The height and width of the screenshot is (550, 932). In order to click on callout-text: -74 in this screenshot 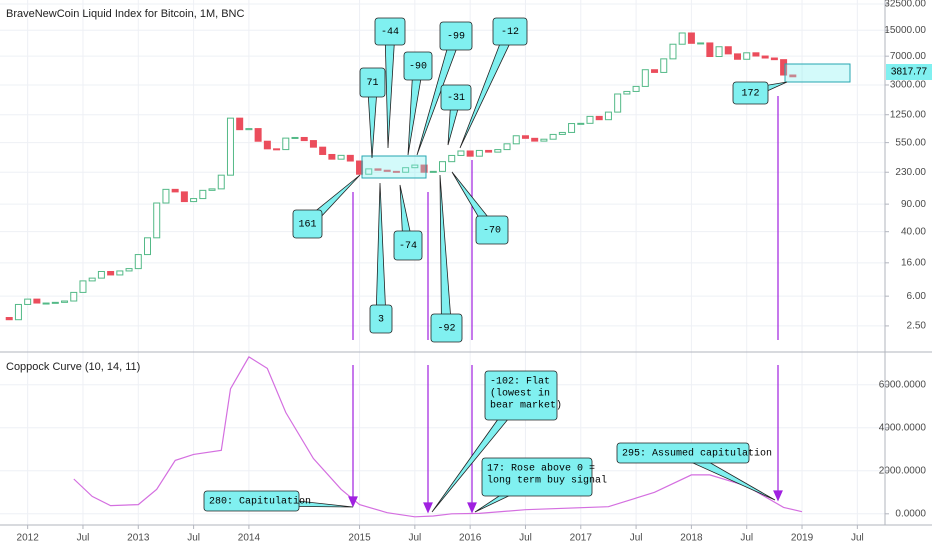, I will do `click(408, 246)`.